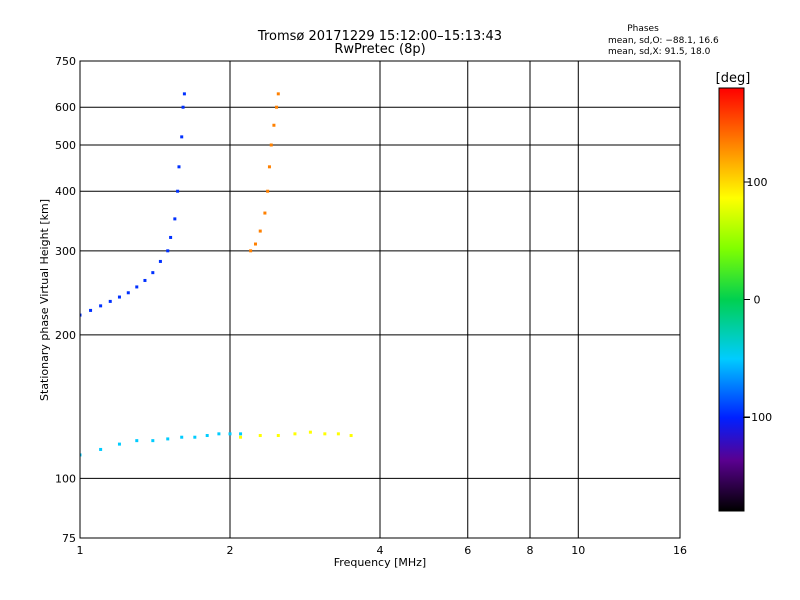 The width and height of the screenshot is (800, 600). What do you see at coordinates (65, 478) in the screenshot?
I see `y-tick-label: 100` at bounding box center [65, 478].